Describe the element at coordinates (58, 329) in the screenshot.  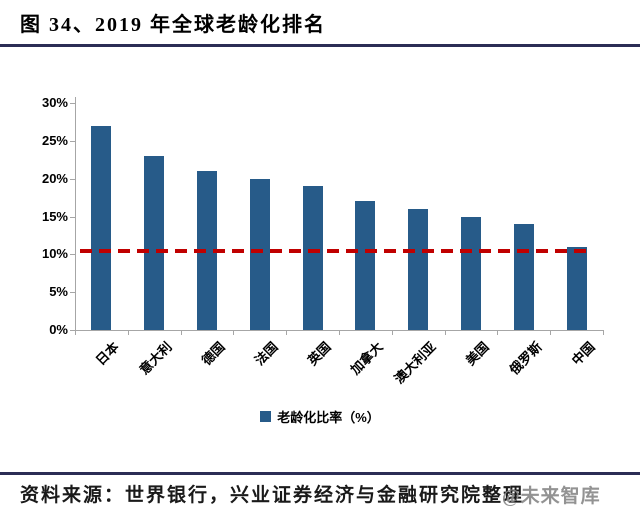
I see `y-axis-label: 0%` at that location.